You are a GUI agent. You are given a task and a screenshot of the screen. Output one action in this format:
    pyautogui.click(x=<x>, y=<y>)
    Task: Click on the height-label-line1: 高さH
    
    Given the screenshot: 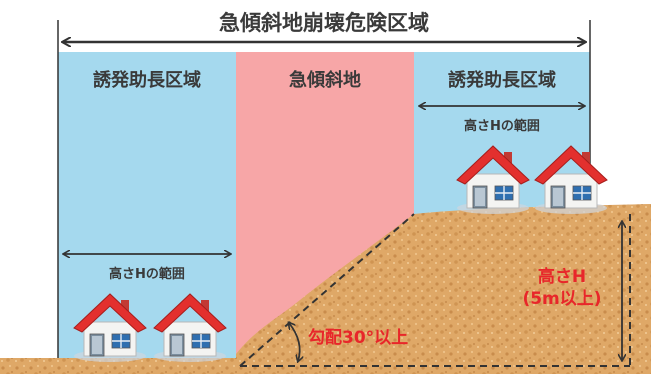 What is the action you would take?
    pyautogui.click(x=562, y=276)
    